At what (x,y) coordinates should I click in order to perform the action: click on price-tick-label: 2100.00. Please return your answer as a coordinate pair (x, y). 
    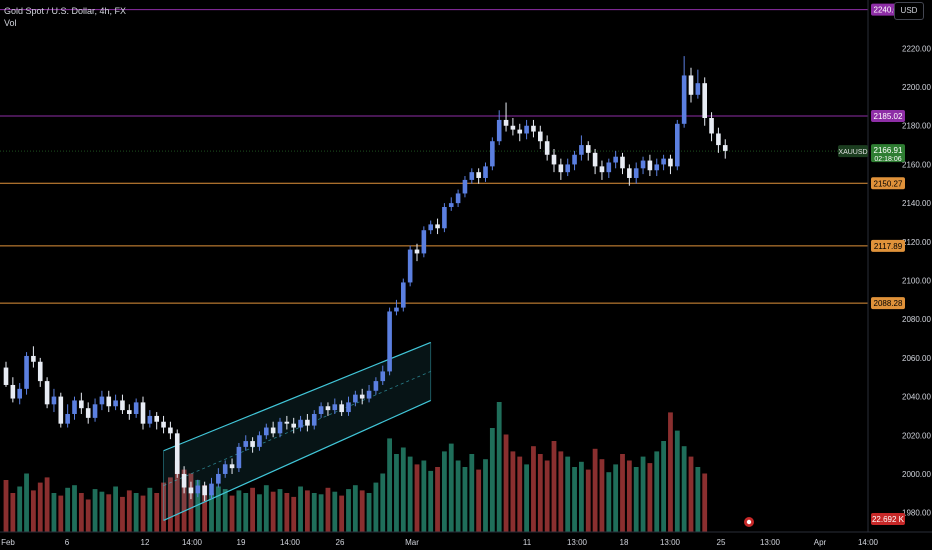
    Looking at the image, I should click on (916, 281).